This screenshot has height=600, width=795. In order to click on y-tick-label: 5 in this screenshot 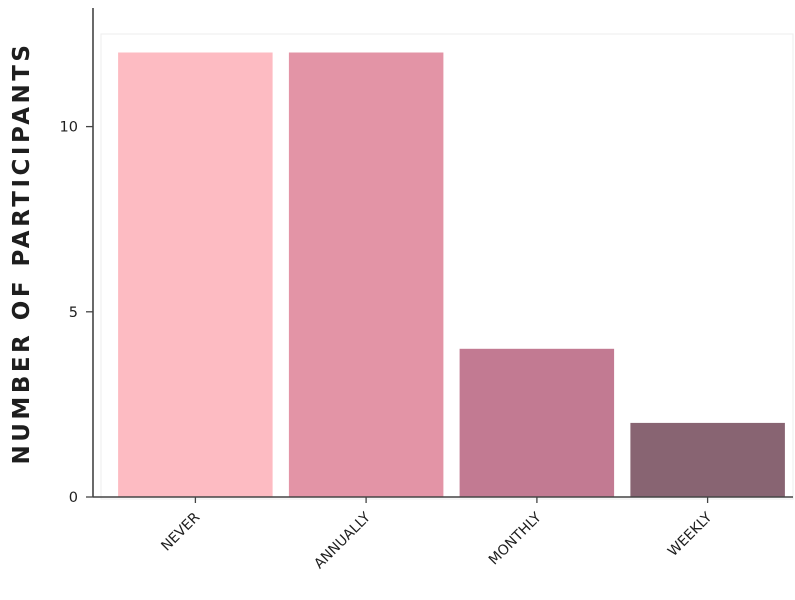, I will do `click(73, 313)`.